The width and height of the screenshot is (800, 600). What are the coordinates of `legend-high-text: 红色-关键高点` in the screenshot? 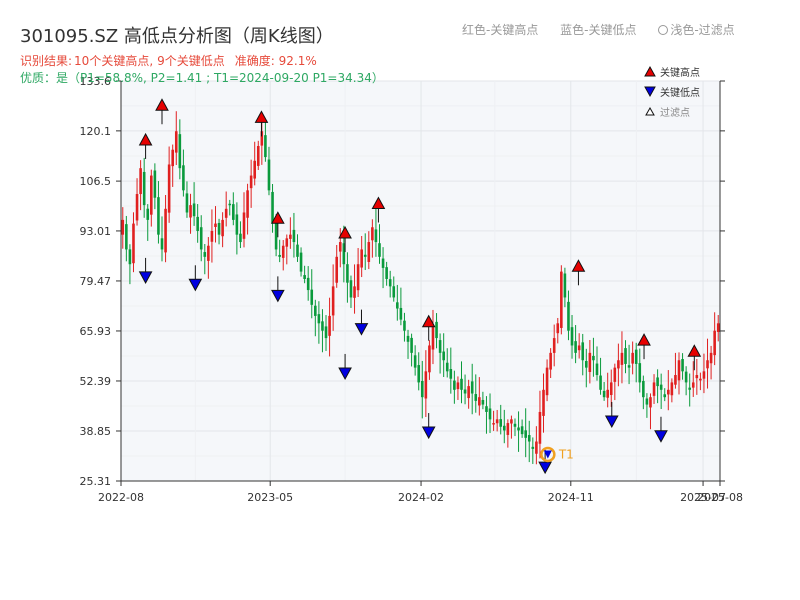 It's located at (500, 30).